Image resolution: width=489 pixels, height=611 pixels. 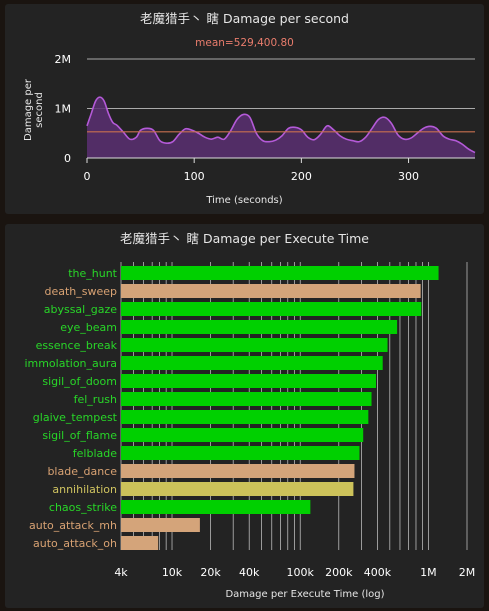 I want to click on dps-y-axis-label-line2: second, so click(x=39, y=110).